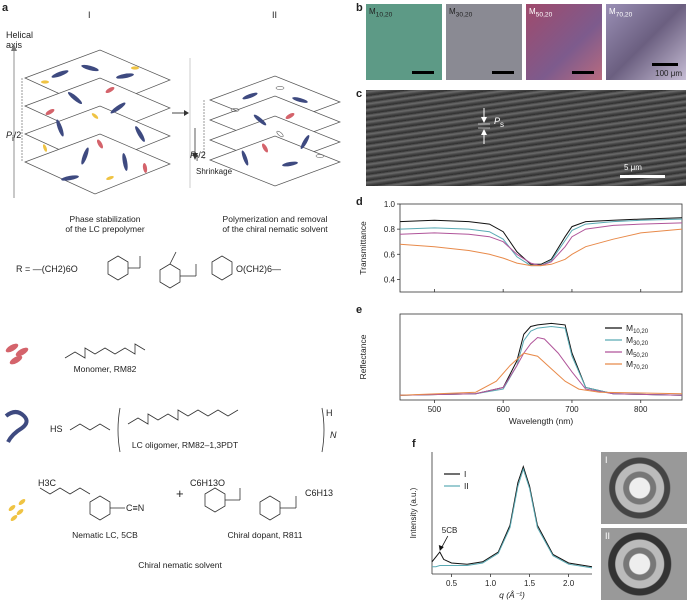 Image resolution: width=688 pixels, height=604 pixels. I want to click on x-axis-label: Wavelength (nm), so click(541, 421).